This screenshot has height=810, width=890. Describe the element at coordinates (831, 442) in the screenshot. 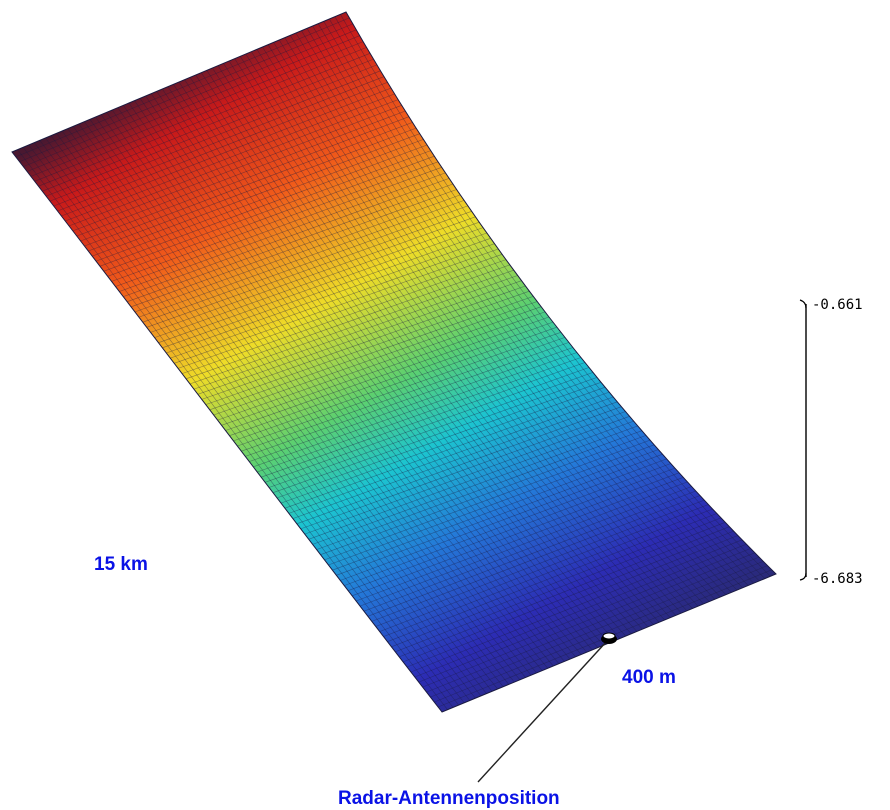

I see `scale-bar: -0.661 -6.683` at that location.